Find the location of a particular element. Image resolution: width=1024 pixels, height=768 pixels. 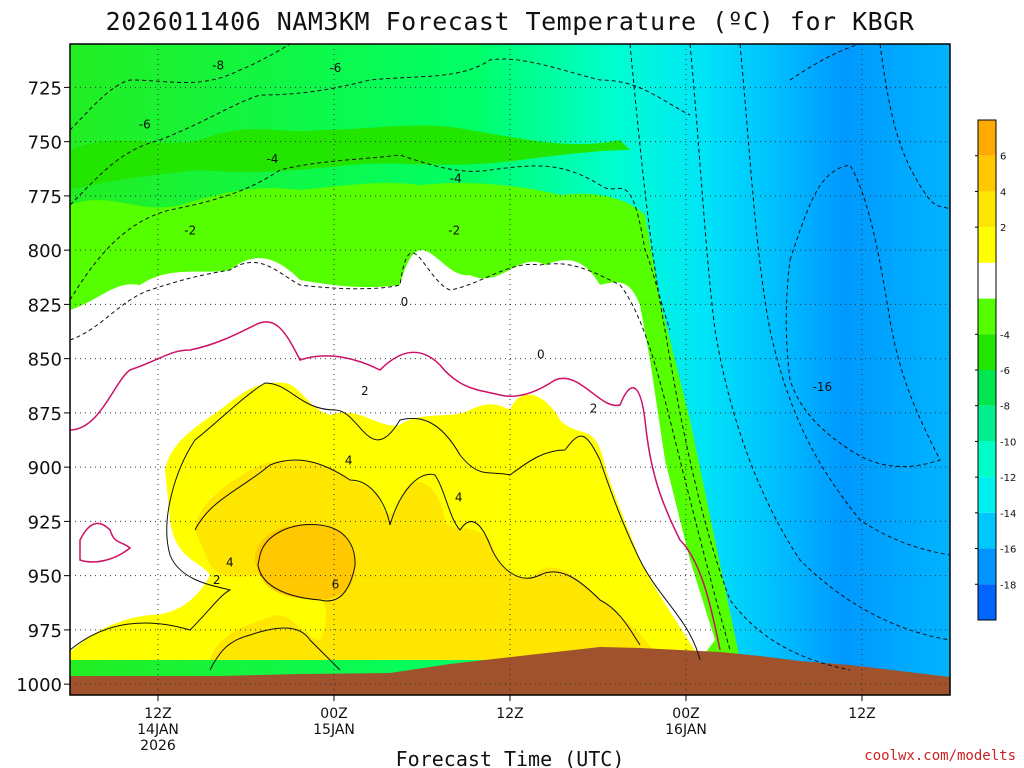

x-tick-label: 16JAN is located at coordinates (686, 730).